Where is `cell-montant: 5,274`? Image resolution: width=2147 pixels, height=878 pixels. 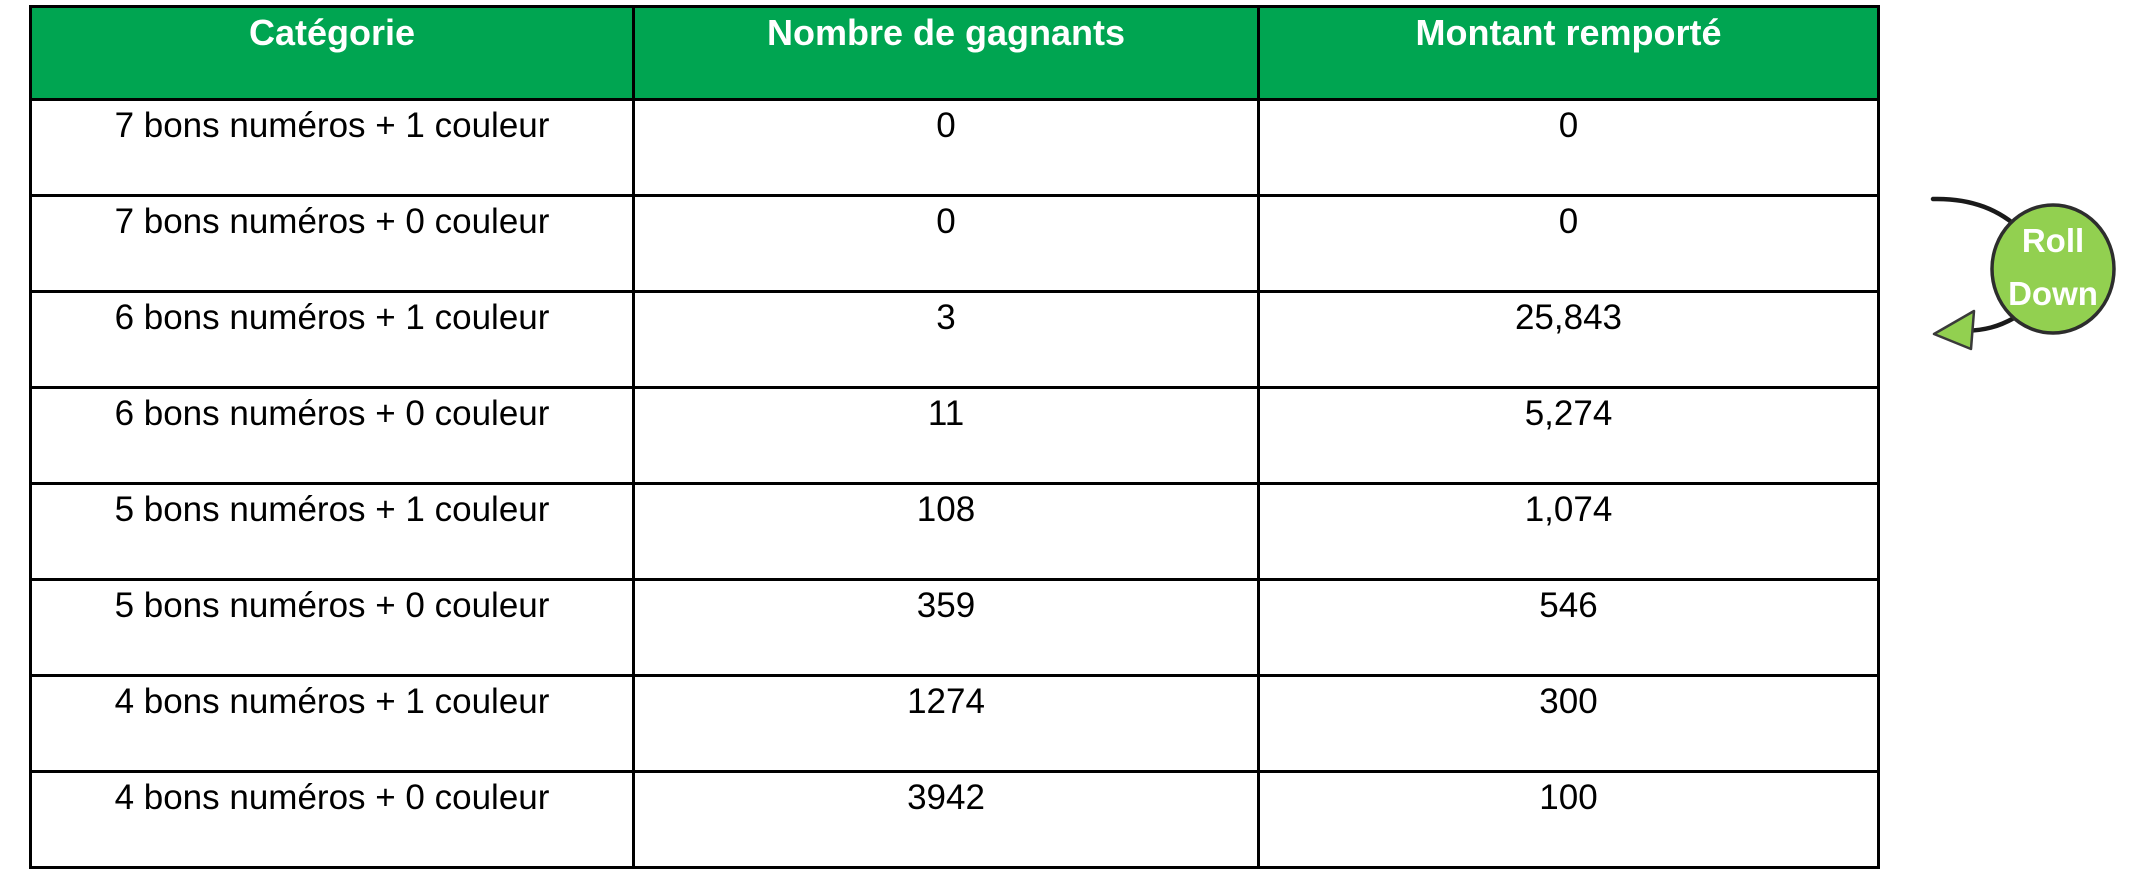
cell-montant: 5,274 is located at coordinates (1568, 435).